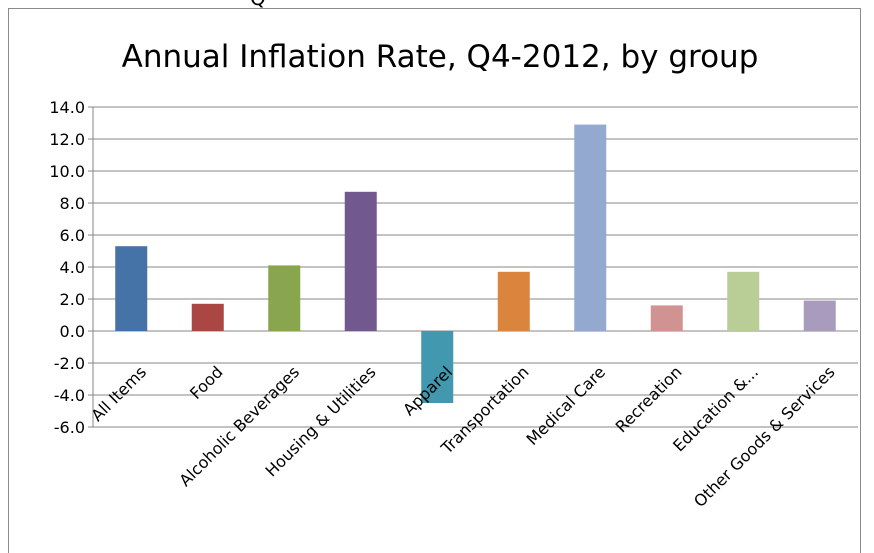 This screenshot has height=553, width=874. I want to click on y-axis, so click(91, 267).